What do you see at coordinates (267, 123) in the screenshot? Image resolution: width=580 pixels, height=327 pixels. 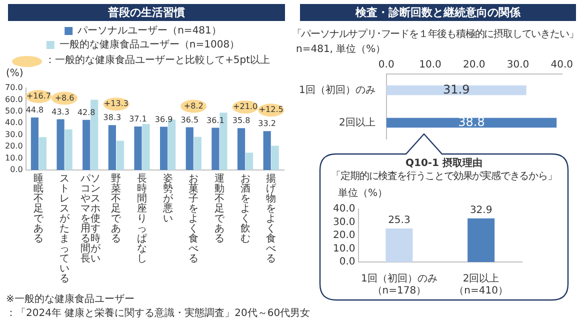 I see `data-label: 33.2` at bounding box center [267, 123].